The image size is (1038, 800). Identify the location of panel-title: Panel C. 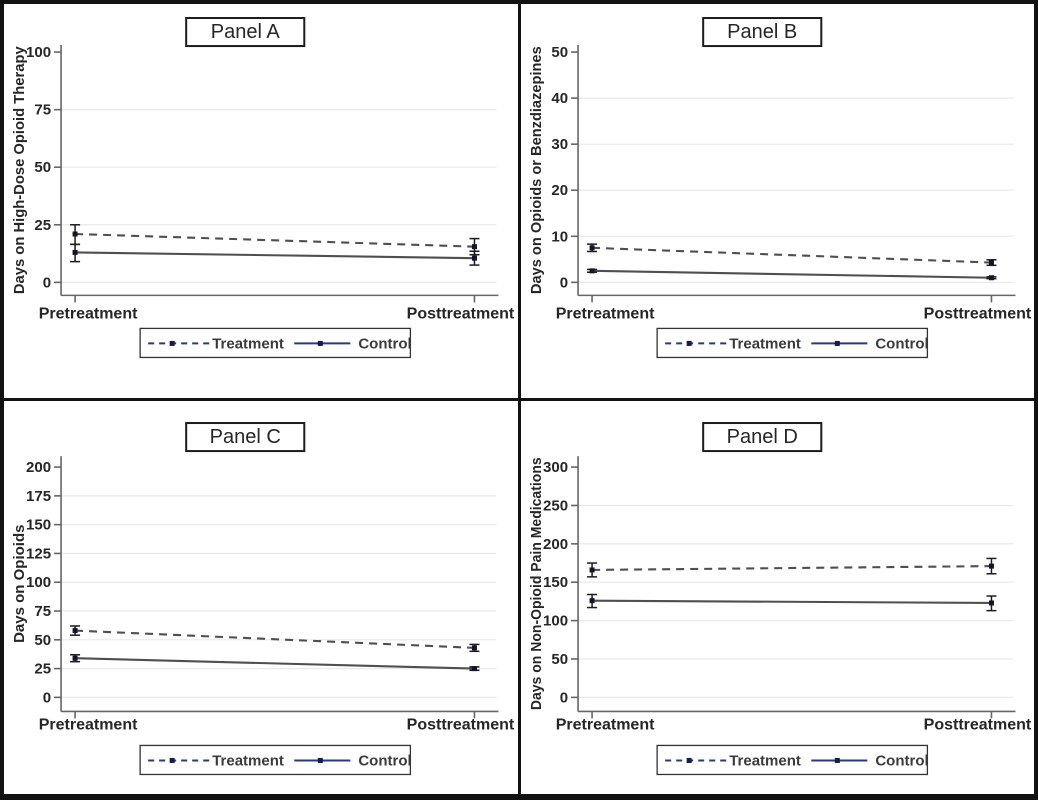
(245, 437).